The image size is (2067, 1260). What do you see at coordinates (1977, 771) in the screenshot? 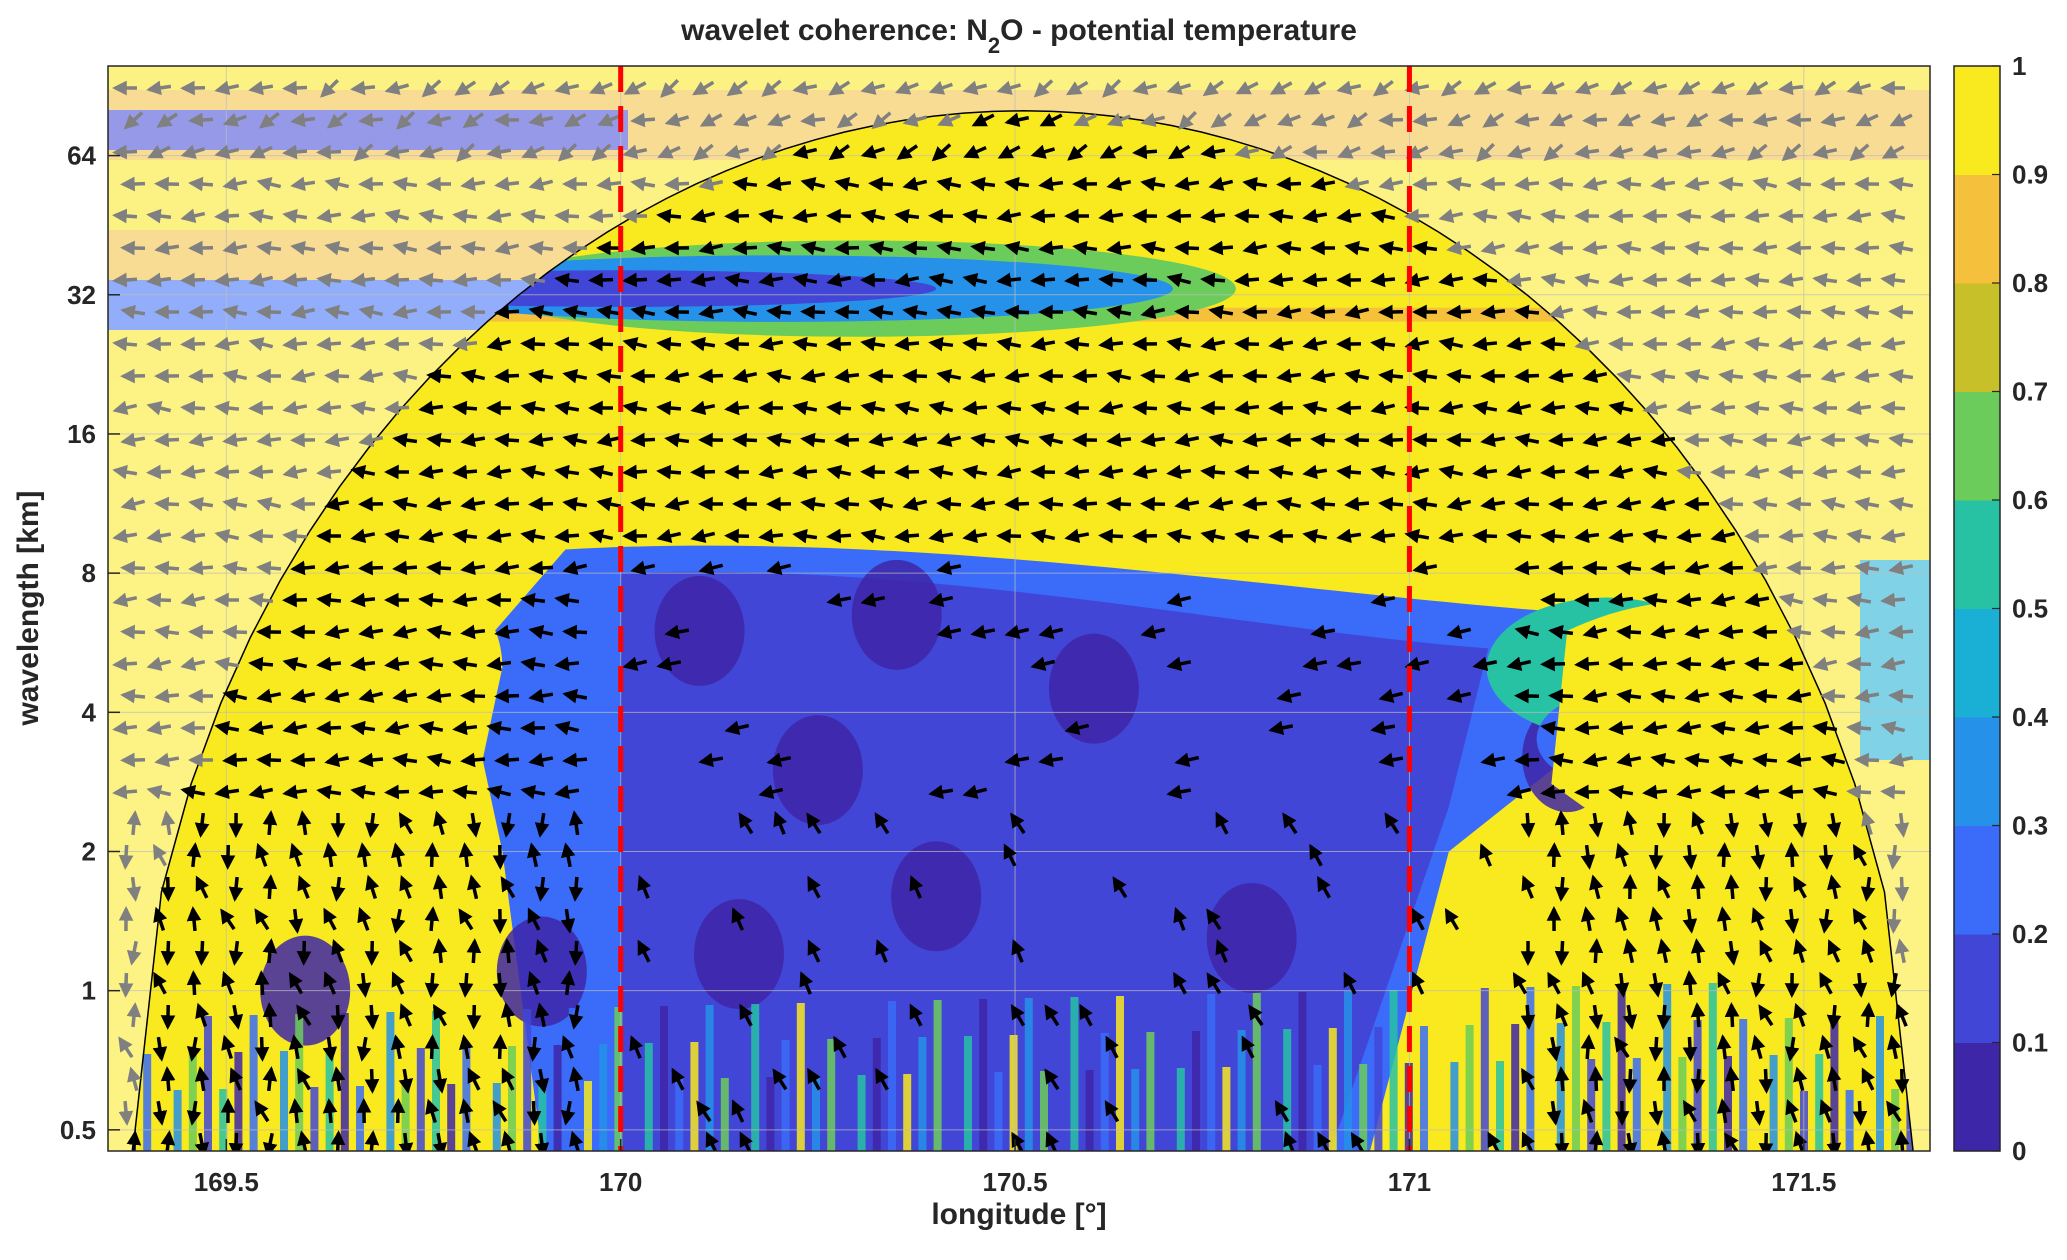
I see `colorbar-segment` at bounding box center [1977, 771].